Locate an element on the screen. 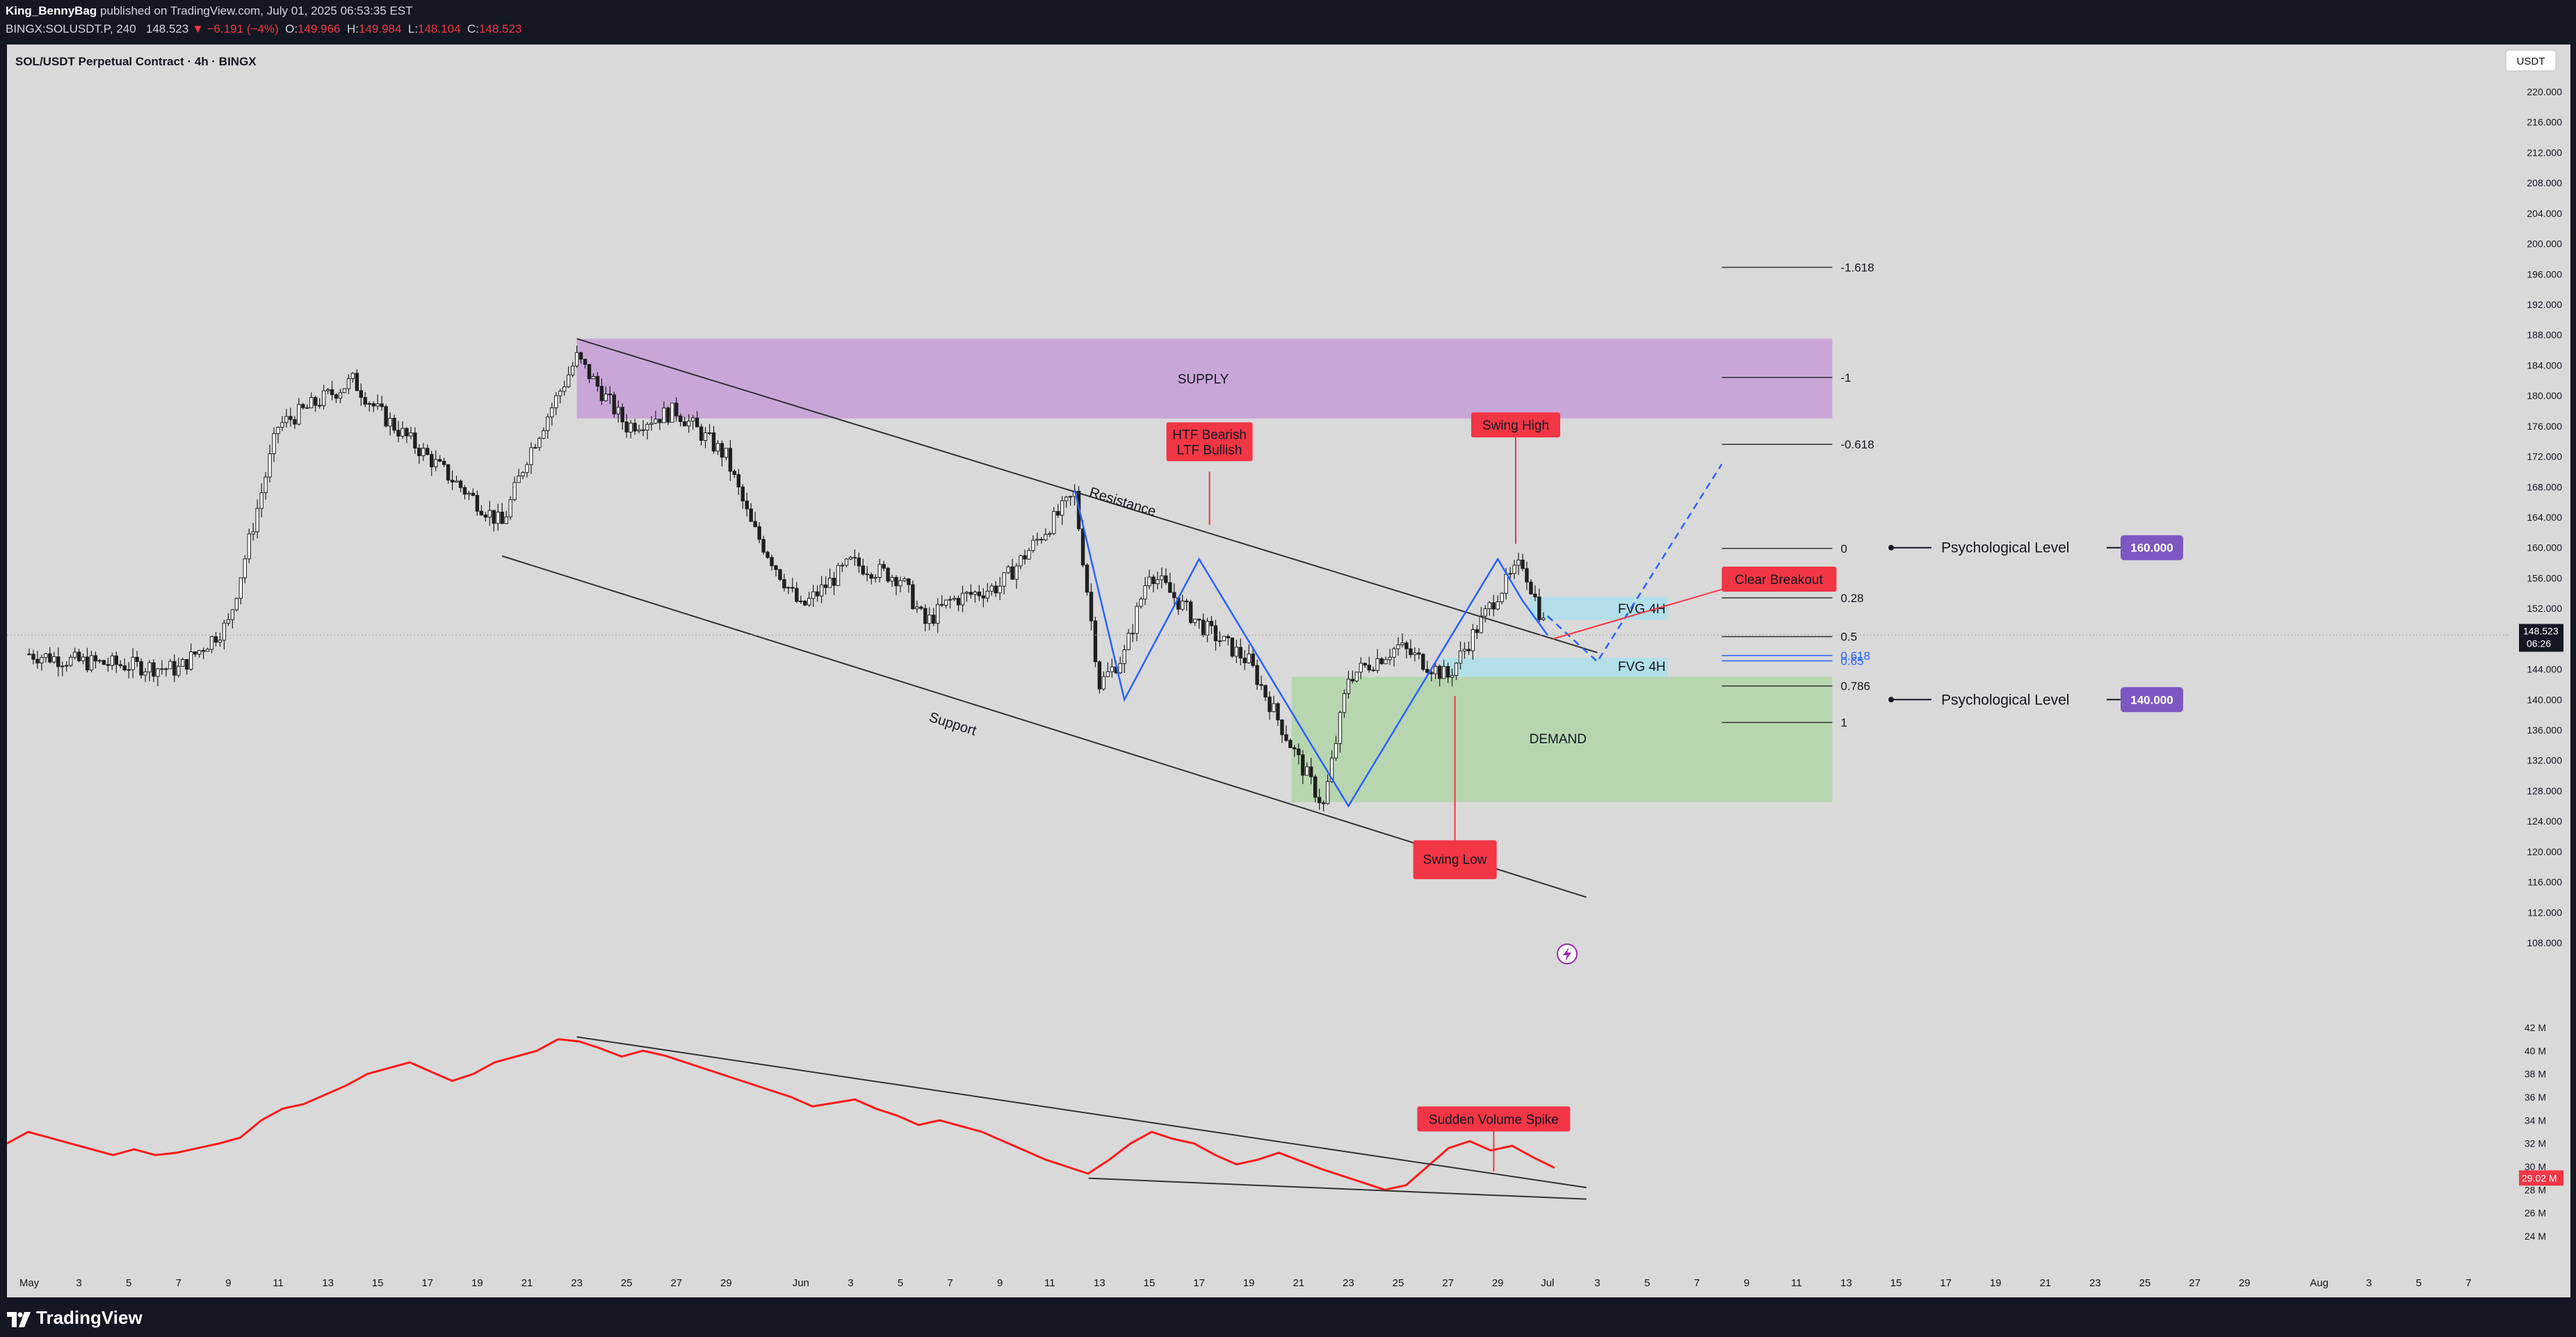  swing-low-box is located at coordinates (1455, 860).